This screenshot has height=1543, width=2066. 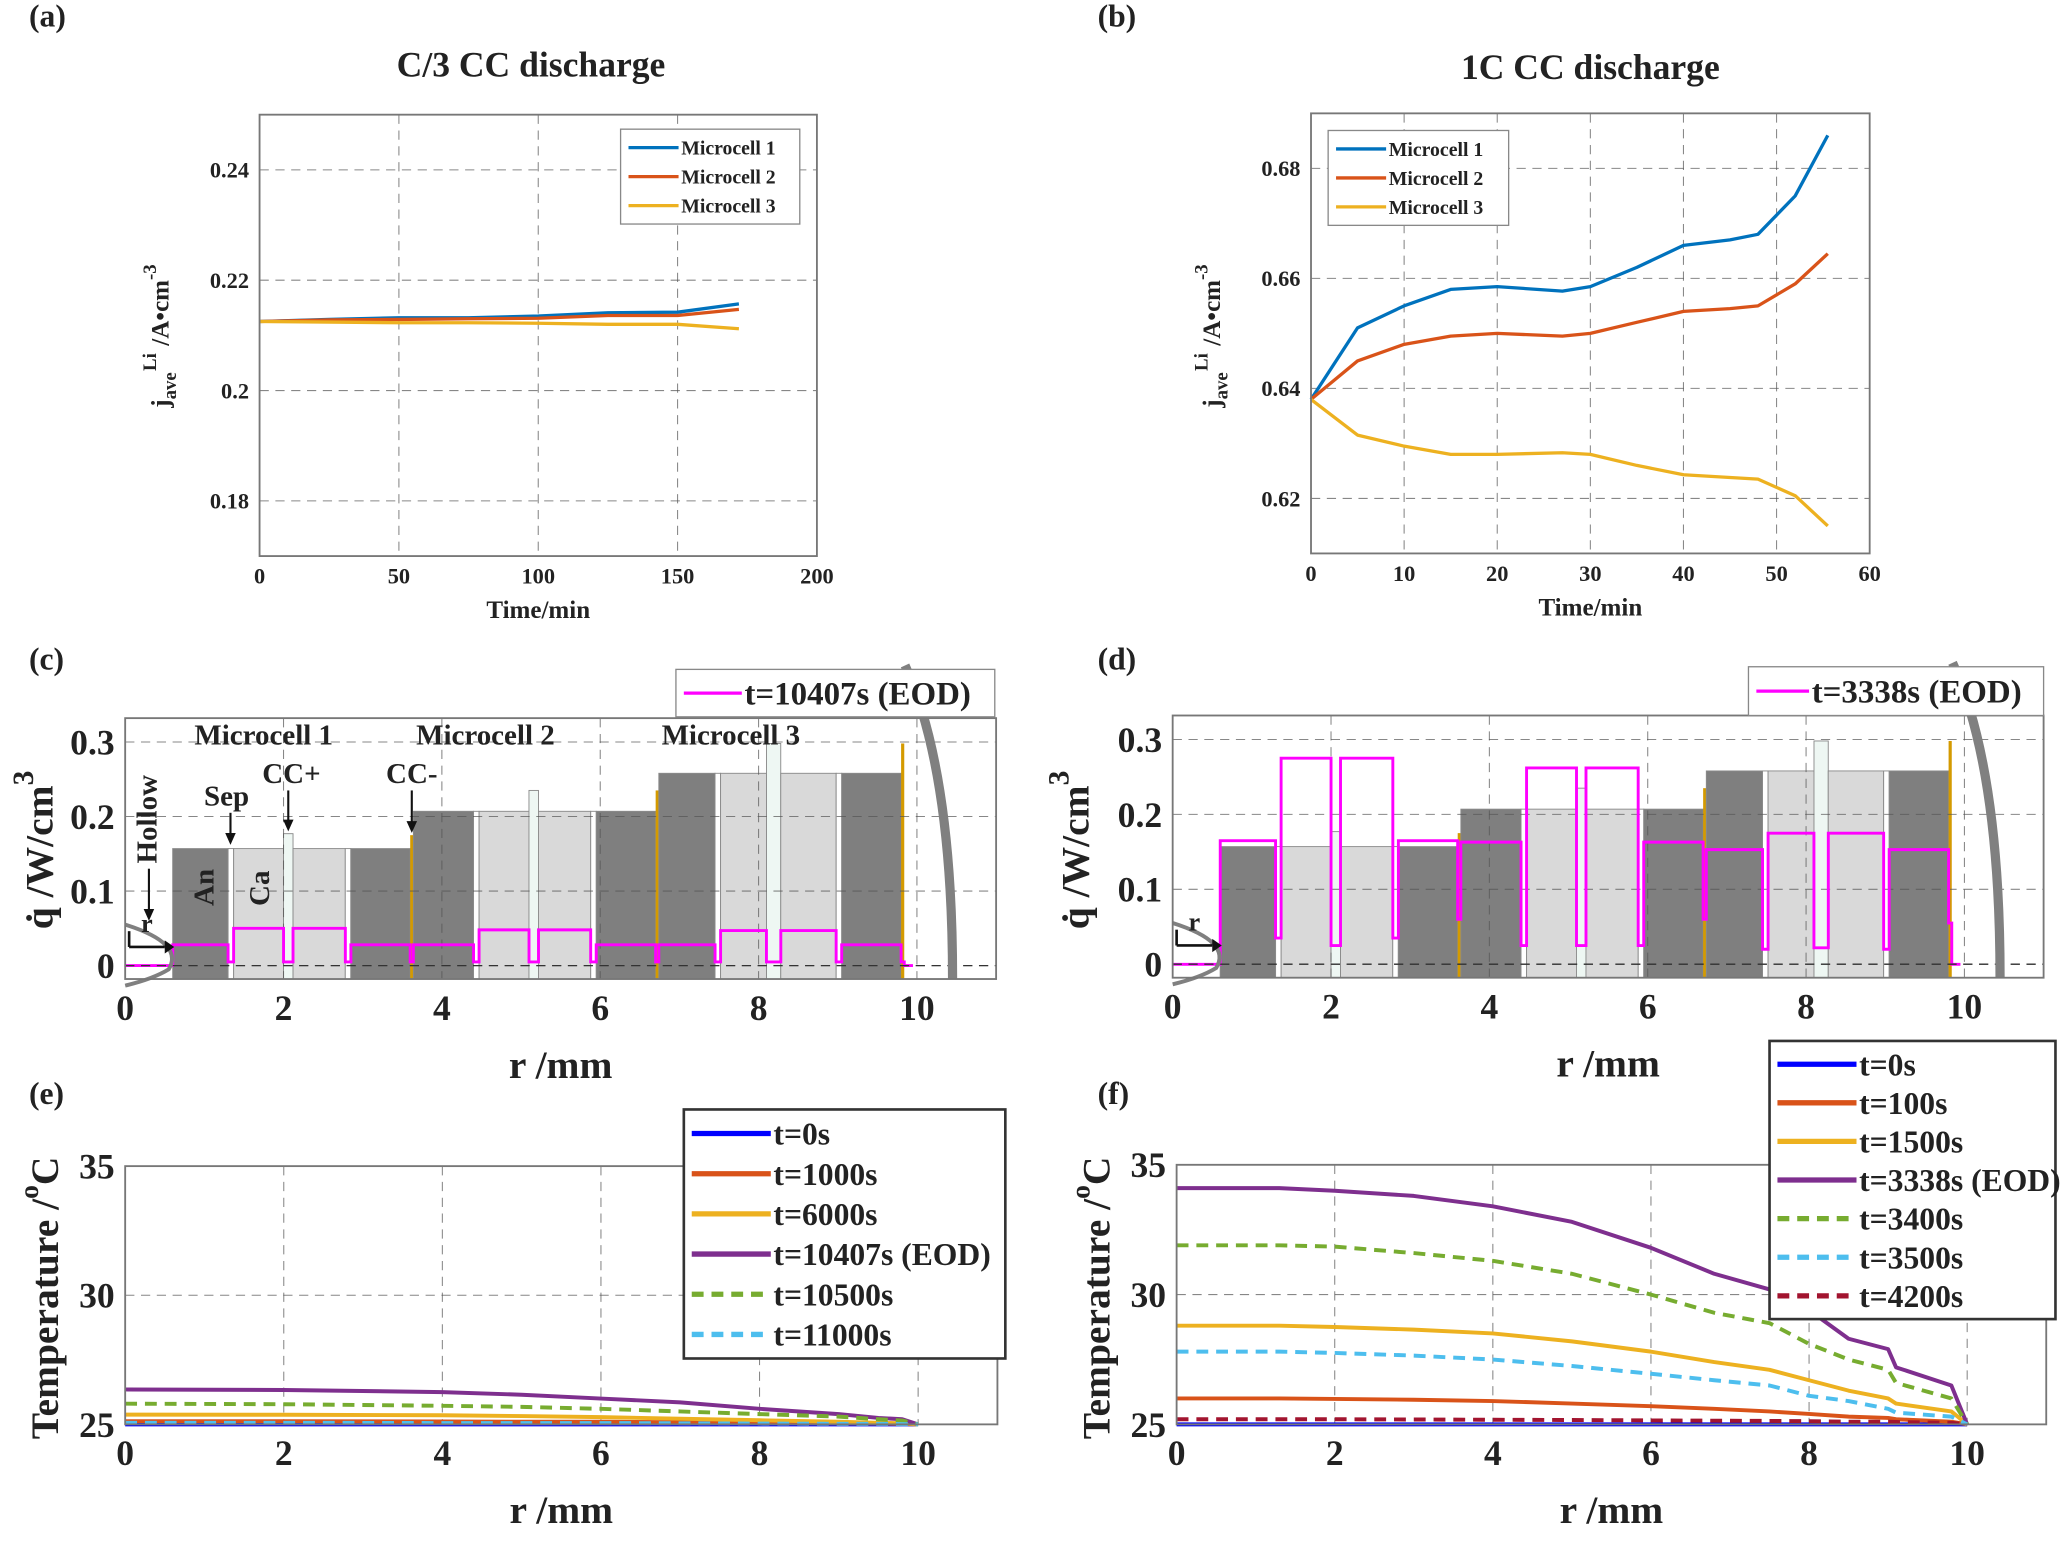 What do you see at coordinates (1117, 658) in the screenshot?
I see `panel-label: (d)` at bounding box center [1117, 658].